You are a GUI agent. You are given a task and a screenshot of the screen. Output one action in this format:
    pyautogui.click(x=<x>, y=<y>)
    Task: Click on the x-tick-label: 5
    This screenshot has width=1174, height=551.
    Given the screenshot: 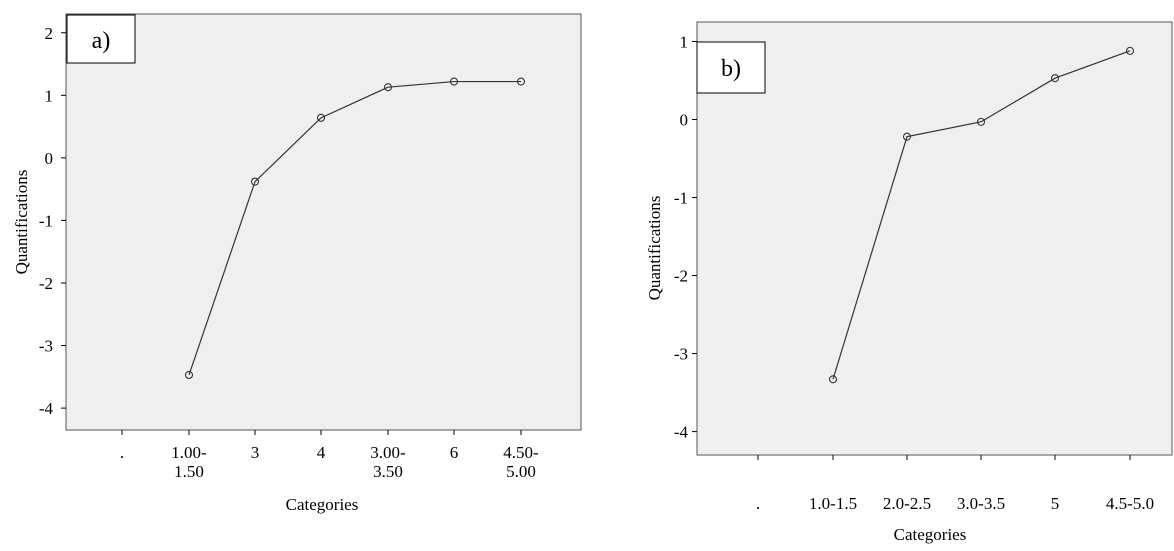 What is the action you would take?
    pyautogui.click(x=1055, y=503)
    